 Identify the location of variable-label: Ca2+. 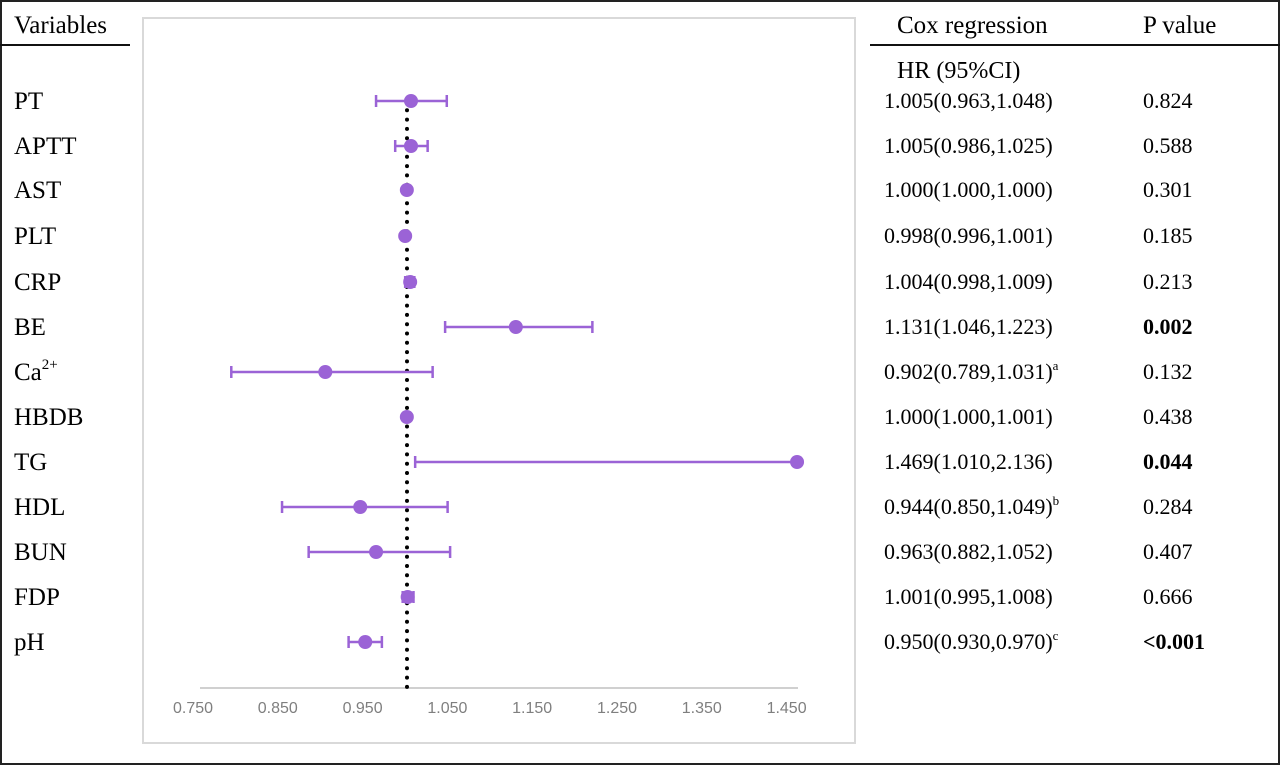
(36, 371).